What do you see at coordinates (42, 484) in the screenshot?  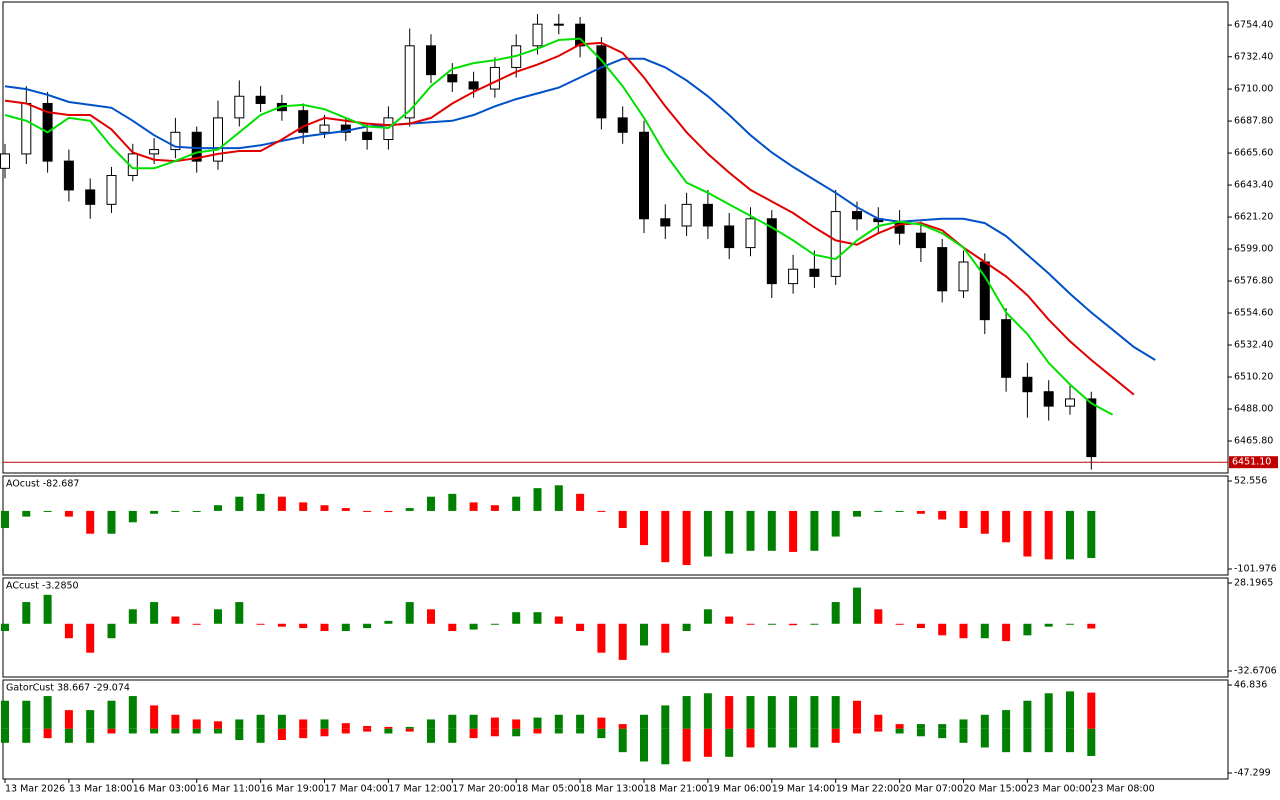 I see `panel-title: AOcust -82.687` at bounding box center [42, 484].